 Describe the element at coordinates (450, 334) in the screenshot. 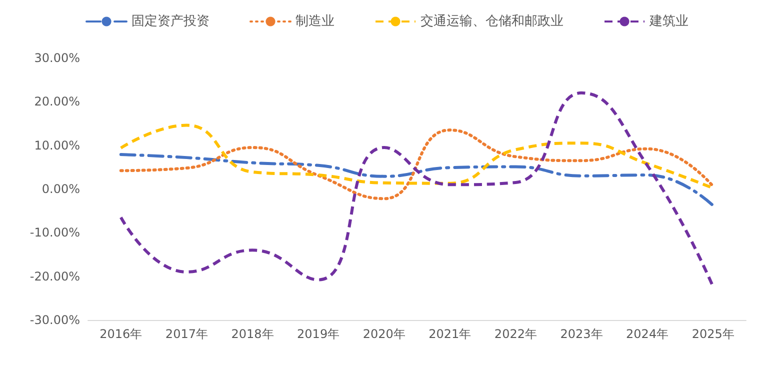

I see `x-tick-label: 2021年` at that location.